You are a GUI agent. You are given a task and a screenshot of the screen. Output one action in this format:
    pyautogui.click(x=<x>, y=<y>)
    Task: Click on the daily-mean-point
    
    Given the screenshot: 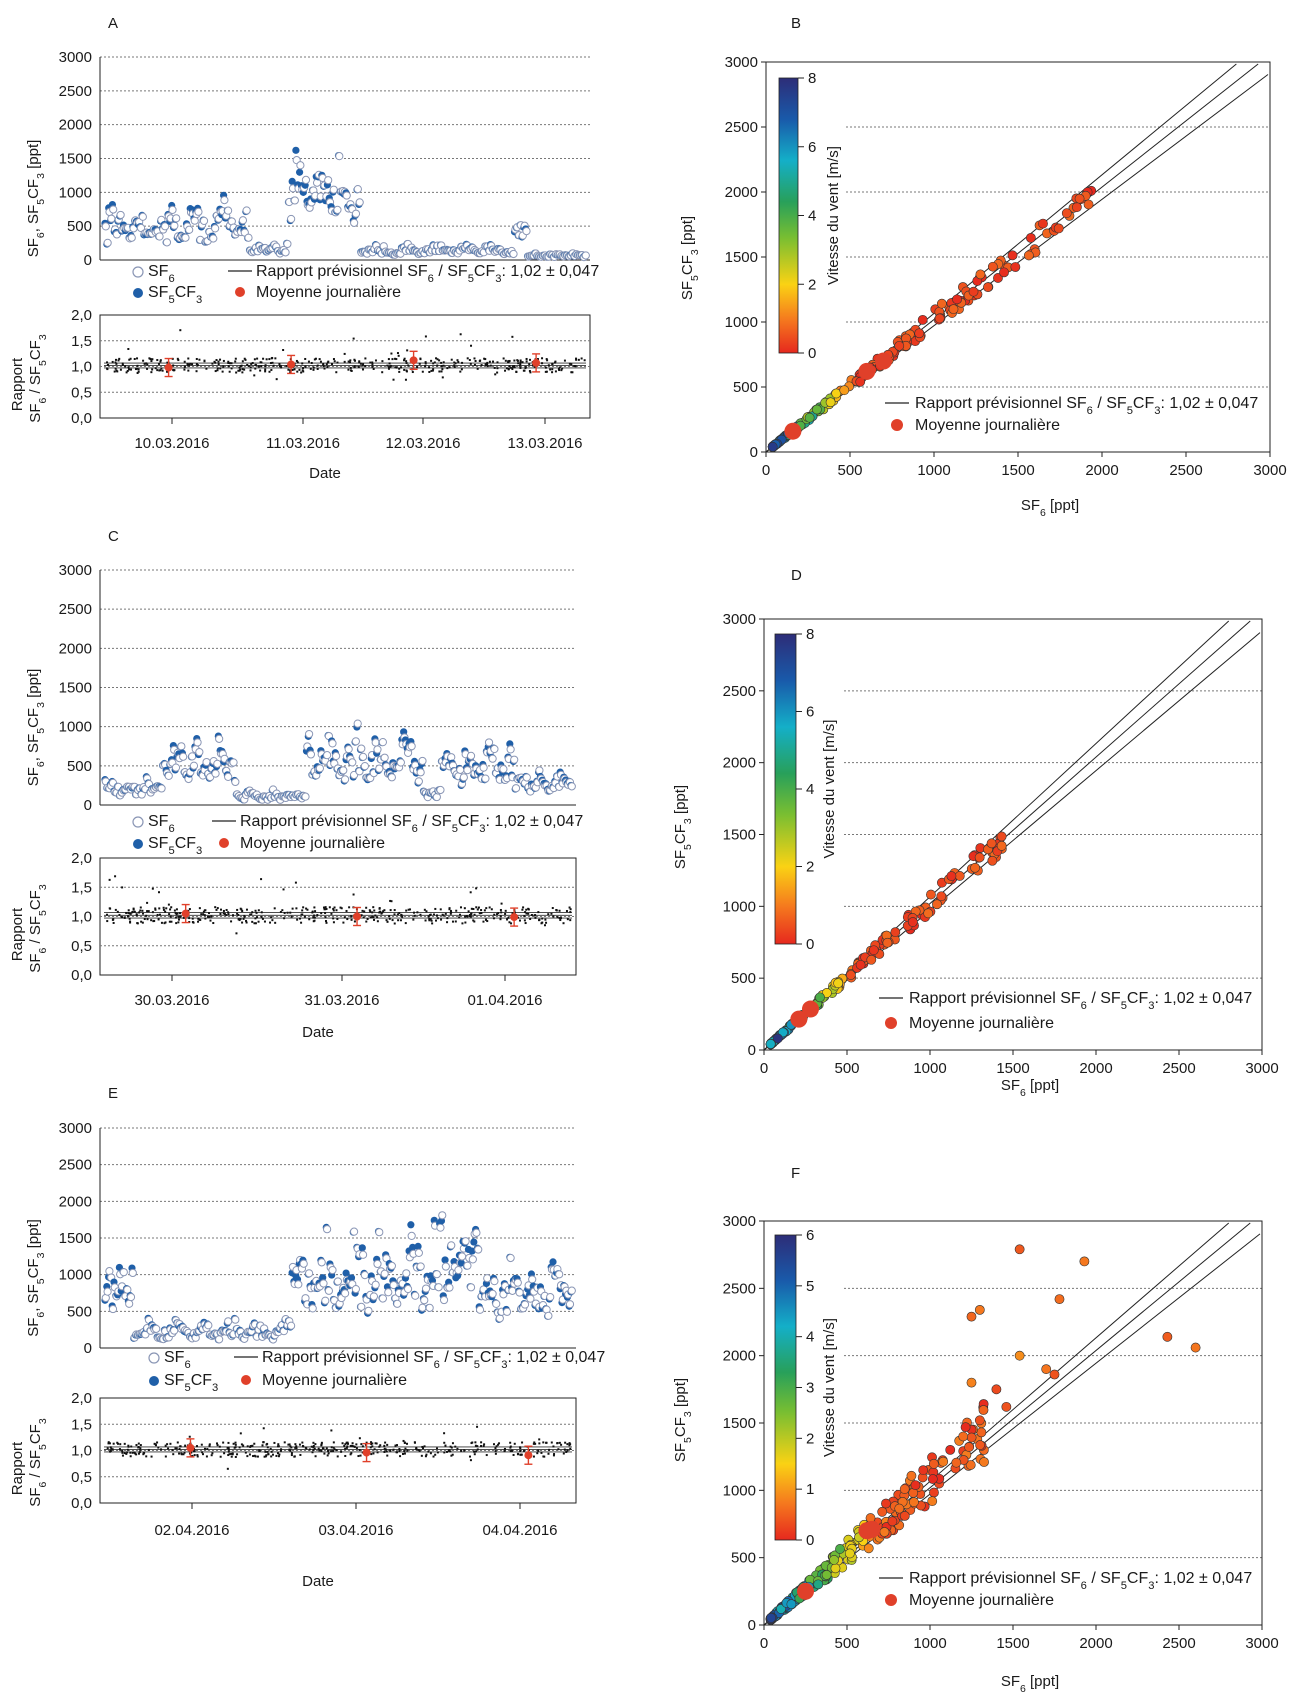 What is the action you would take?
    pyautogui.click(x=810, y=1009)
    